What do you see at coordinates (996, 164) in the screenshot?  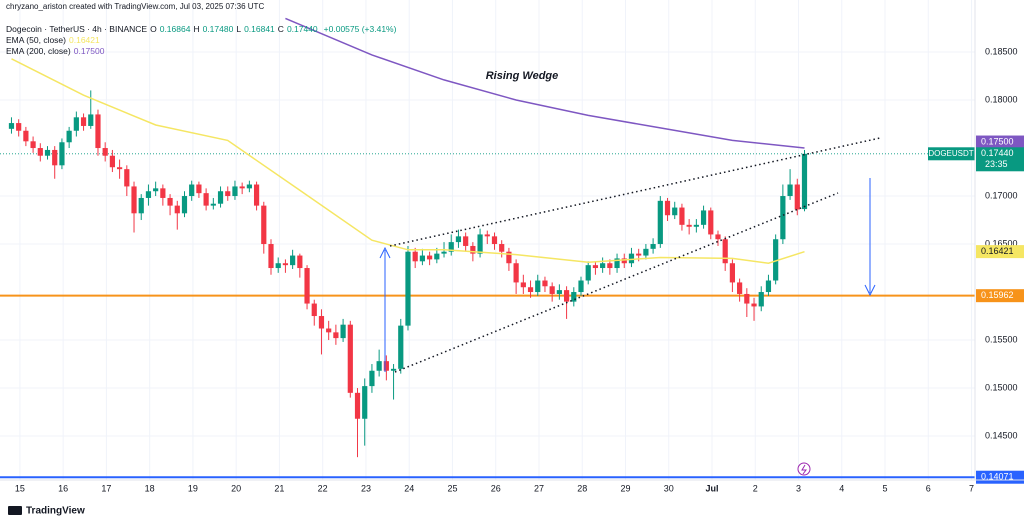 I see `countdown: 23:35` at bounding box center [996, 164].